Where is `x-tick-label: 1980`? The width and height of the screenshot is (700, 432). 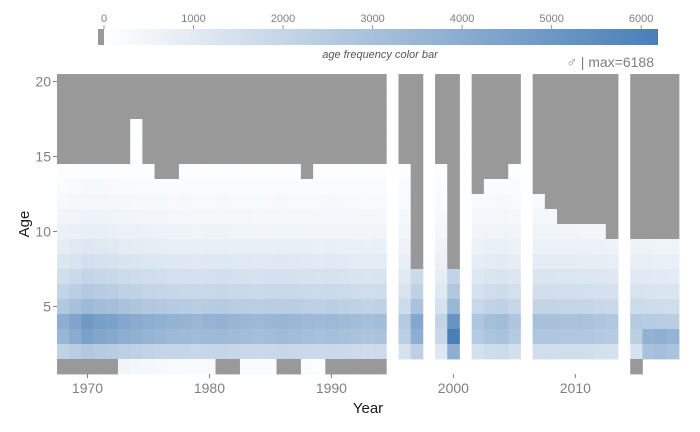 x-tick-label: 1980 is located at coordinates (209, 388).